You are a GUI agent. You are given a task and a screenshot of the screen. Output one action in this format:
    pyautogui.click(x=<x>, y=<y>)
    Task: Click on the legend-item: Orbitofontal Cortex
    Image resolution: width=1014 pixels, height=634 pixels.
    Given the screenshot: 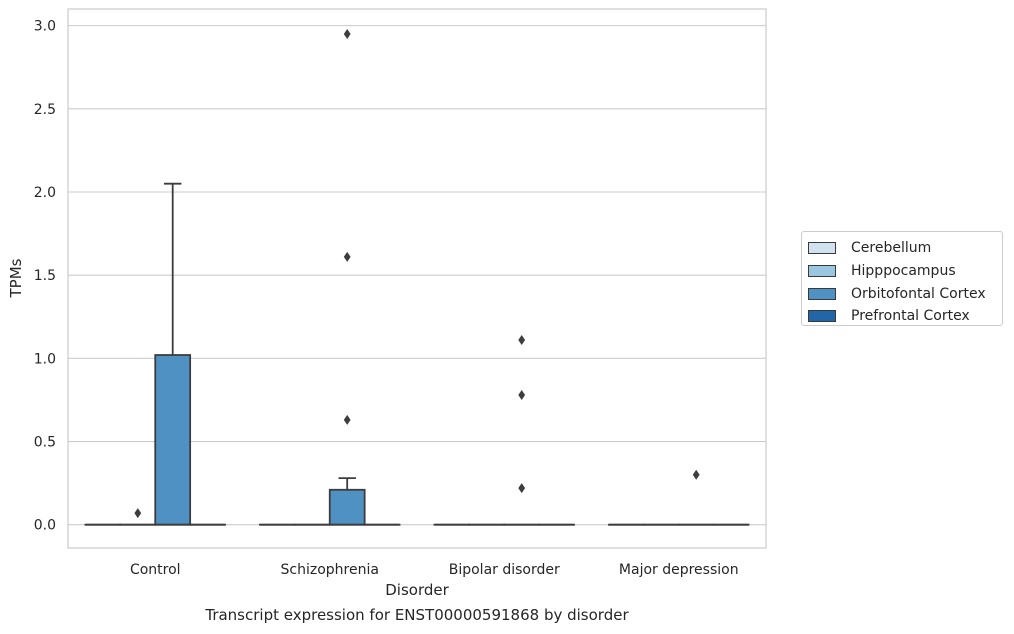 What is the action you would take?
    pyautogui.click(x=905, y=293)
    